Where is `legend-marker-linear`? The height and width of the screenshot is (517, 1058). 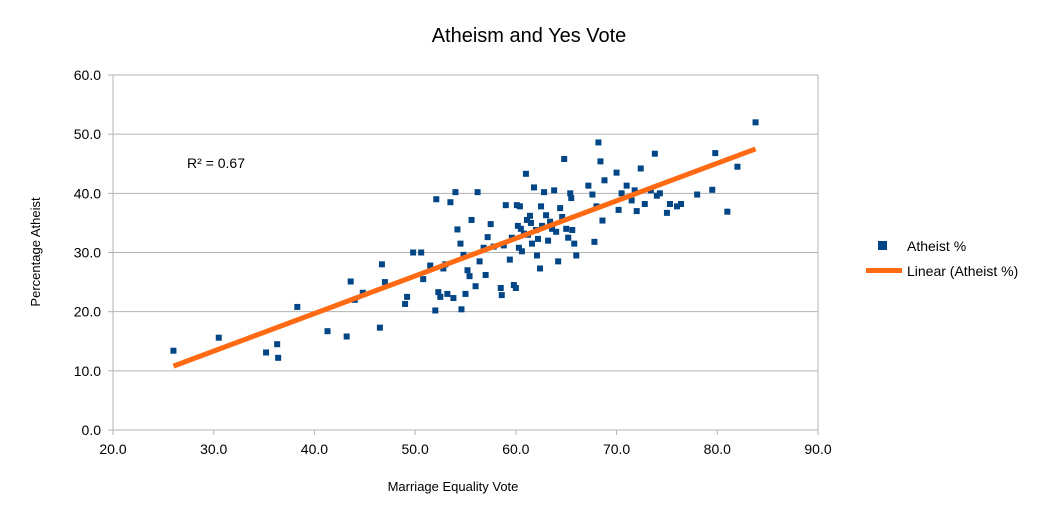
legend-marker-linear is located at coordinates (884, 270).